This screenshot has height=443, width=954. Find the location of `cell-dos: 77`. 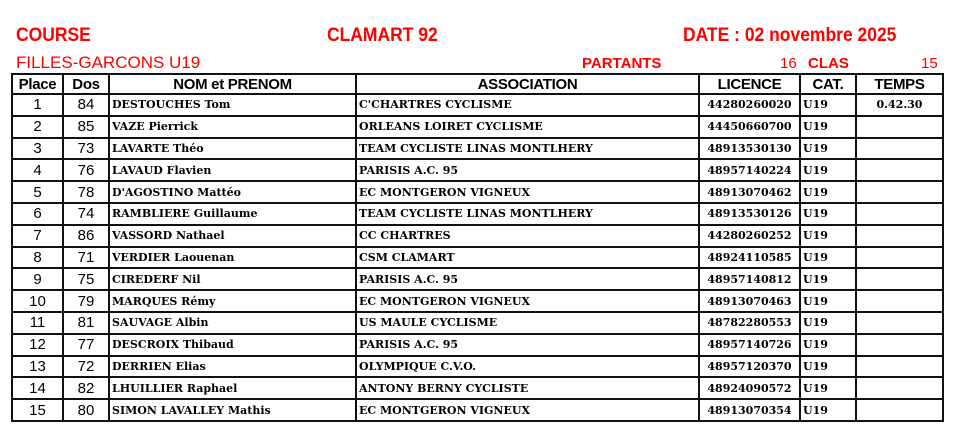

cell-dos: 77 is located at coordinates (86, 344).